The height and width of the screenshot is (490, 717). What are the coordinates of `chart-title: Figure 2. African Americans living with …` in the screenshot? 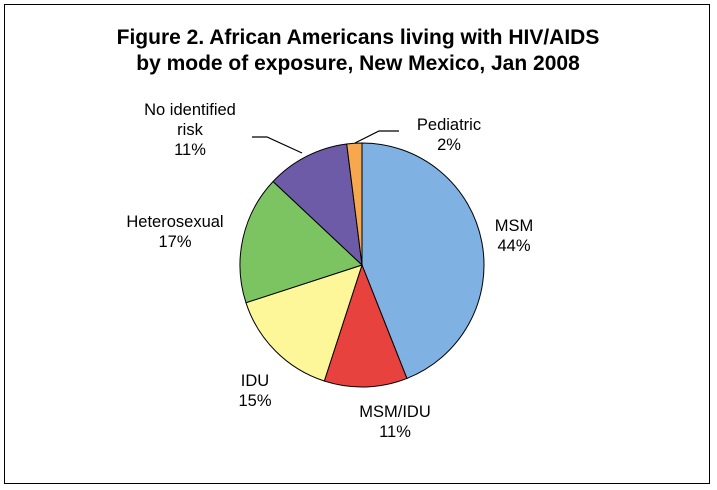 It's located at (358, 51).